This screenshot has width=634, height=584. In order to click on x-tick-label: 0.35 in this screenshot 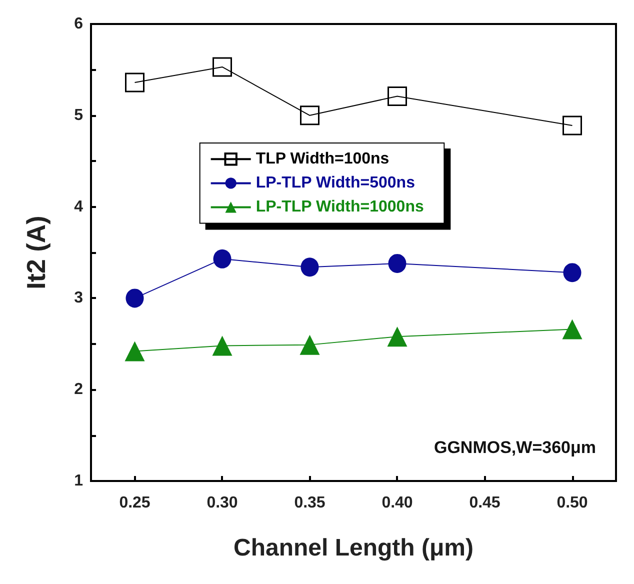, I will do `click(310, 503)`.